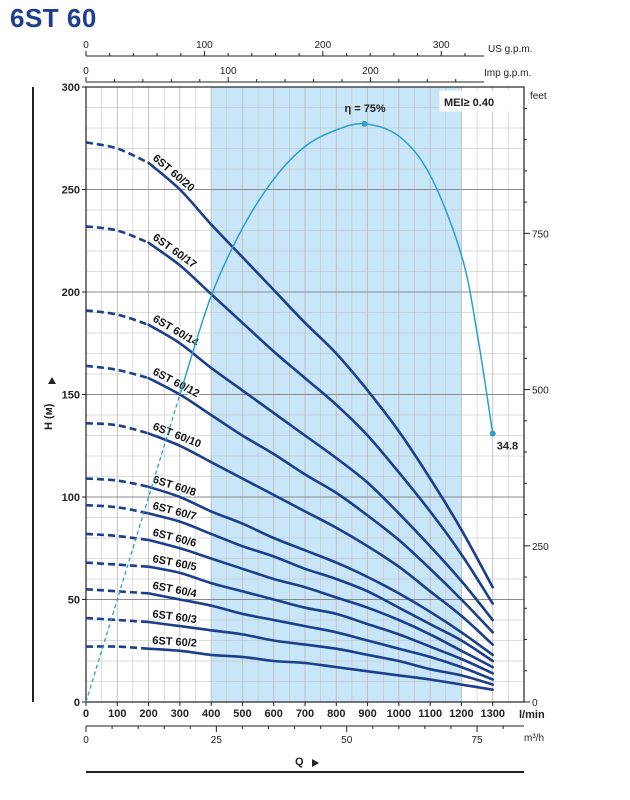 Image resolution: width=630 pixels, height=800 pixels. I want to click on annotations: MEI≥ 0.40, so click(480, 101).